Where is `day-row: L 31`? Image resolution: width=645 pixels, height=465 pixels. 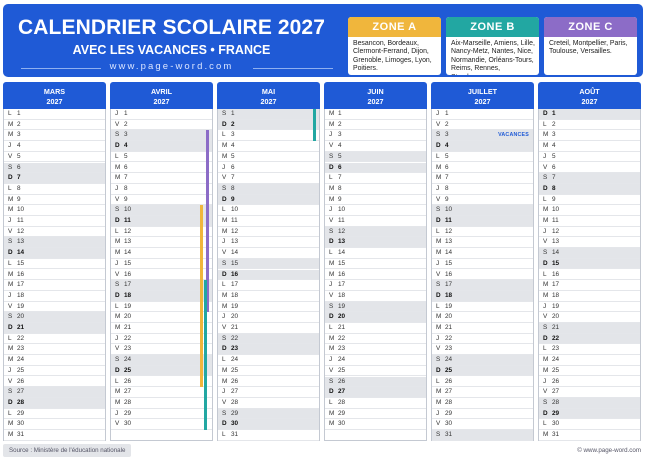
day-row: L 31 is located at coordinates (268, 435).